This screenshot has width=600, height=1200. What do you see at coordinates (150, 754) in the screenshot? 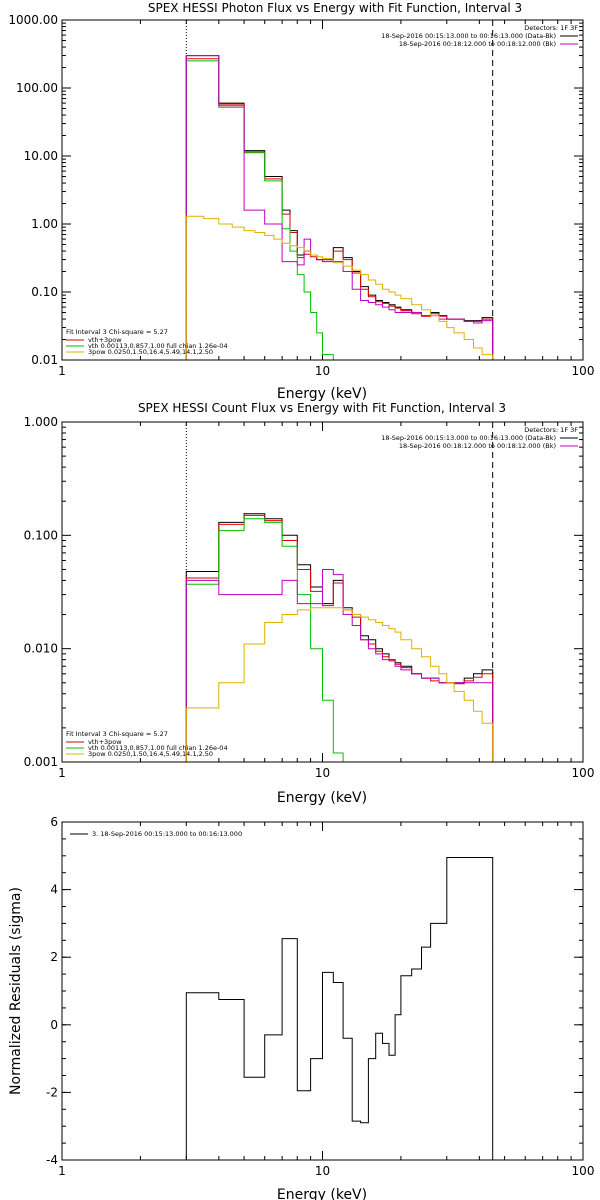
I see `panel2-fit-entry-3pow: 3pow 0.0250,1.50,16.4,5.49,14.1,2.50` at bounding box center [150, 754].